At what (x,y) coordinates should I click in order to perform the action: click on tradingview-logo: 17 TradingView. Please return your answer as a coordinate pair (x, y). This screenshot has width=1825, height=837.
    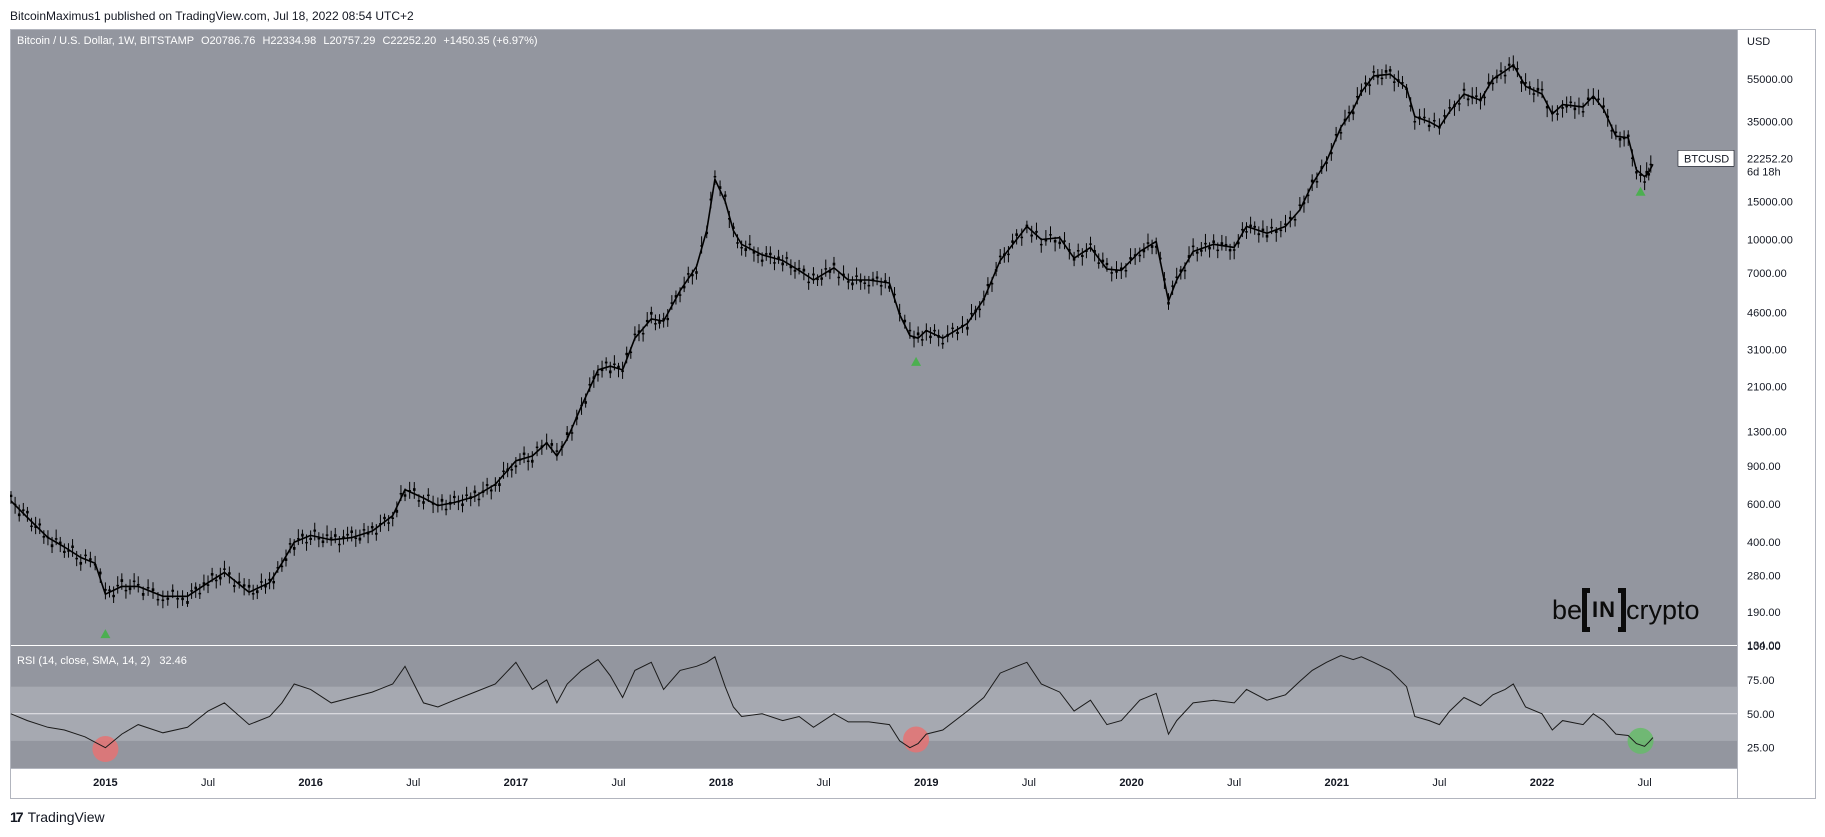
    Looking at the image, I should click on (57, 817).